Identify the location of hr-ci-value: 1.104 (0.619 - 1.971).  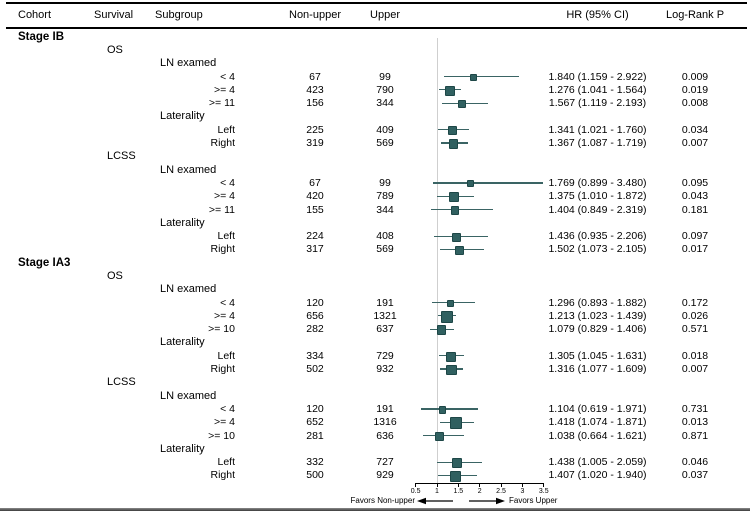
(597, 408).